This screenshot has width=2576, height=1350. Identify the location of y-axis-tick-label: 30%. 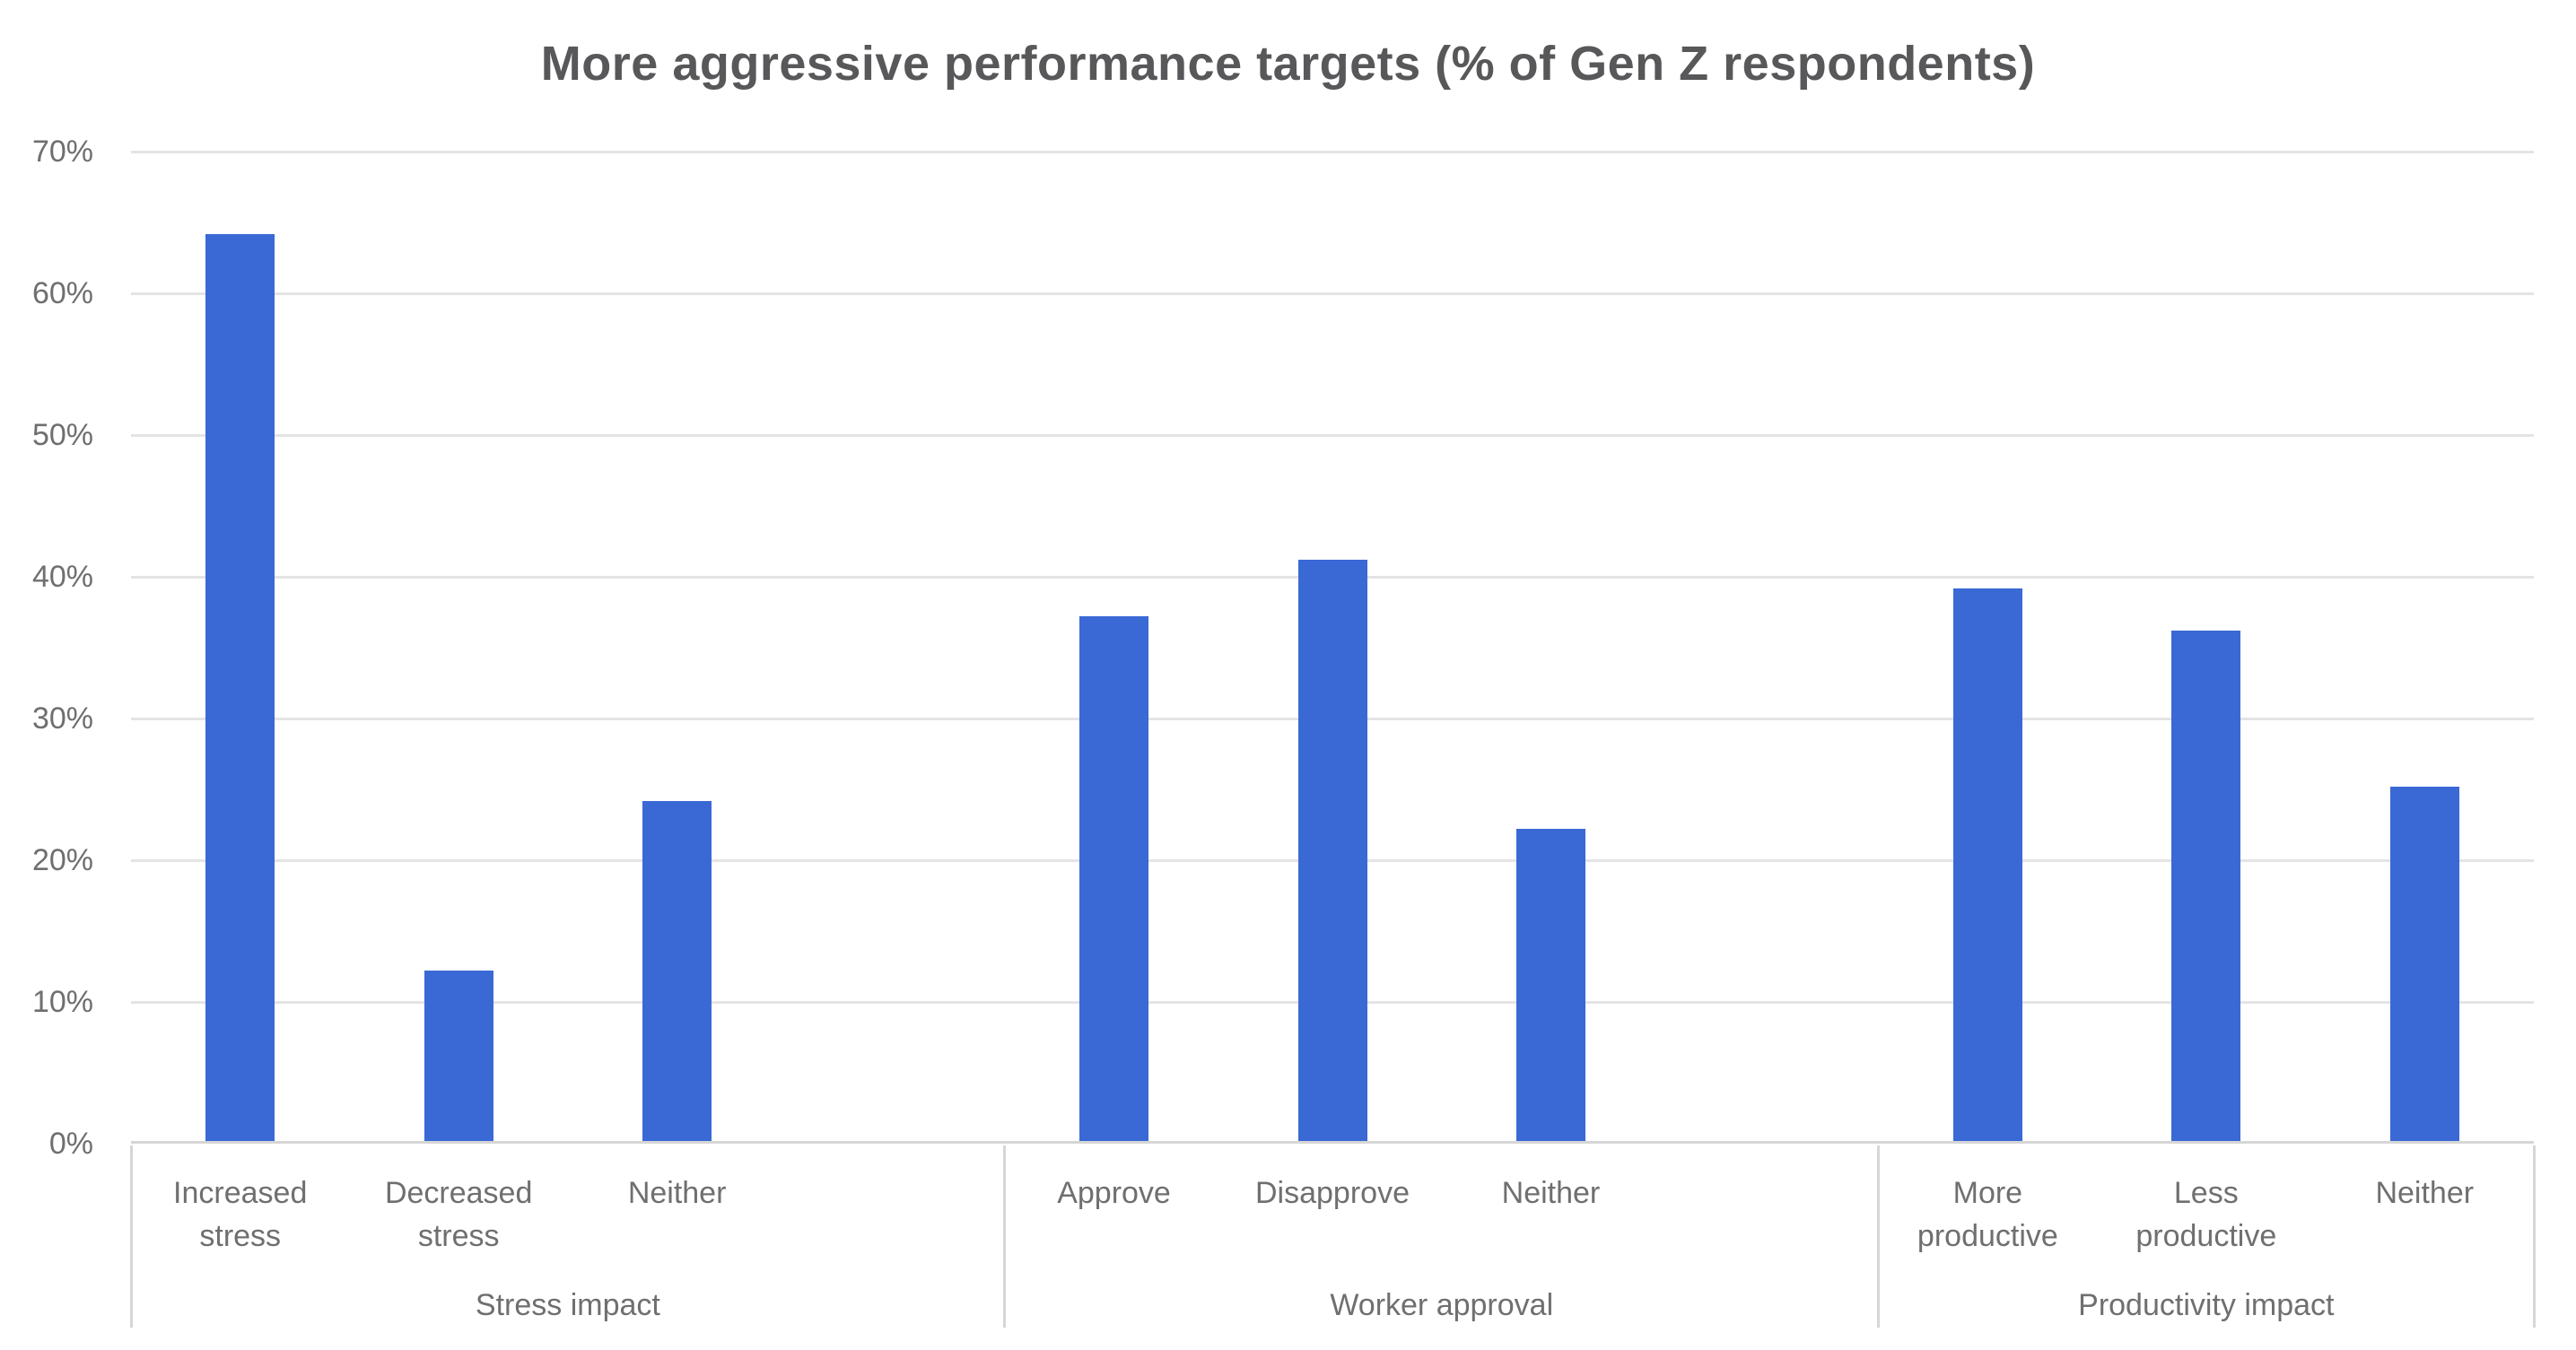
(62, 719).